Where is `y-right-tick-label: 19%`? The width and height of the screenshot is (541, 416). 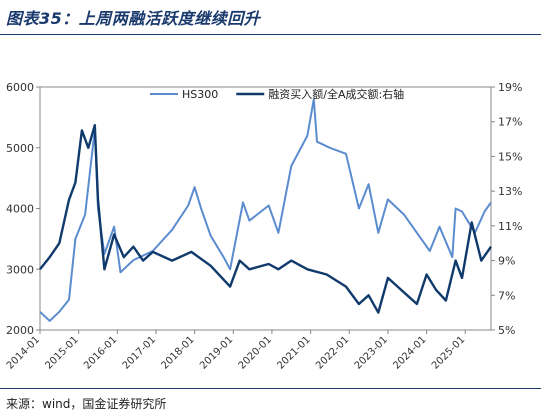 y-right-tick-label: 19% is located at coordinates (510, 87).